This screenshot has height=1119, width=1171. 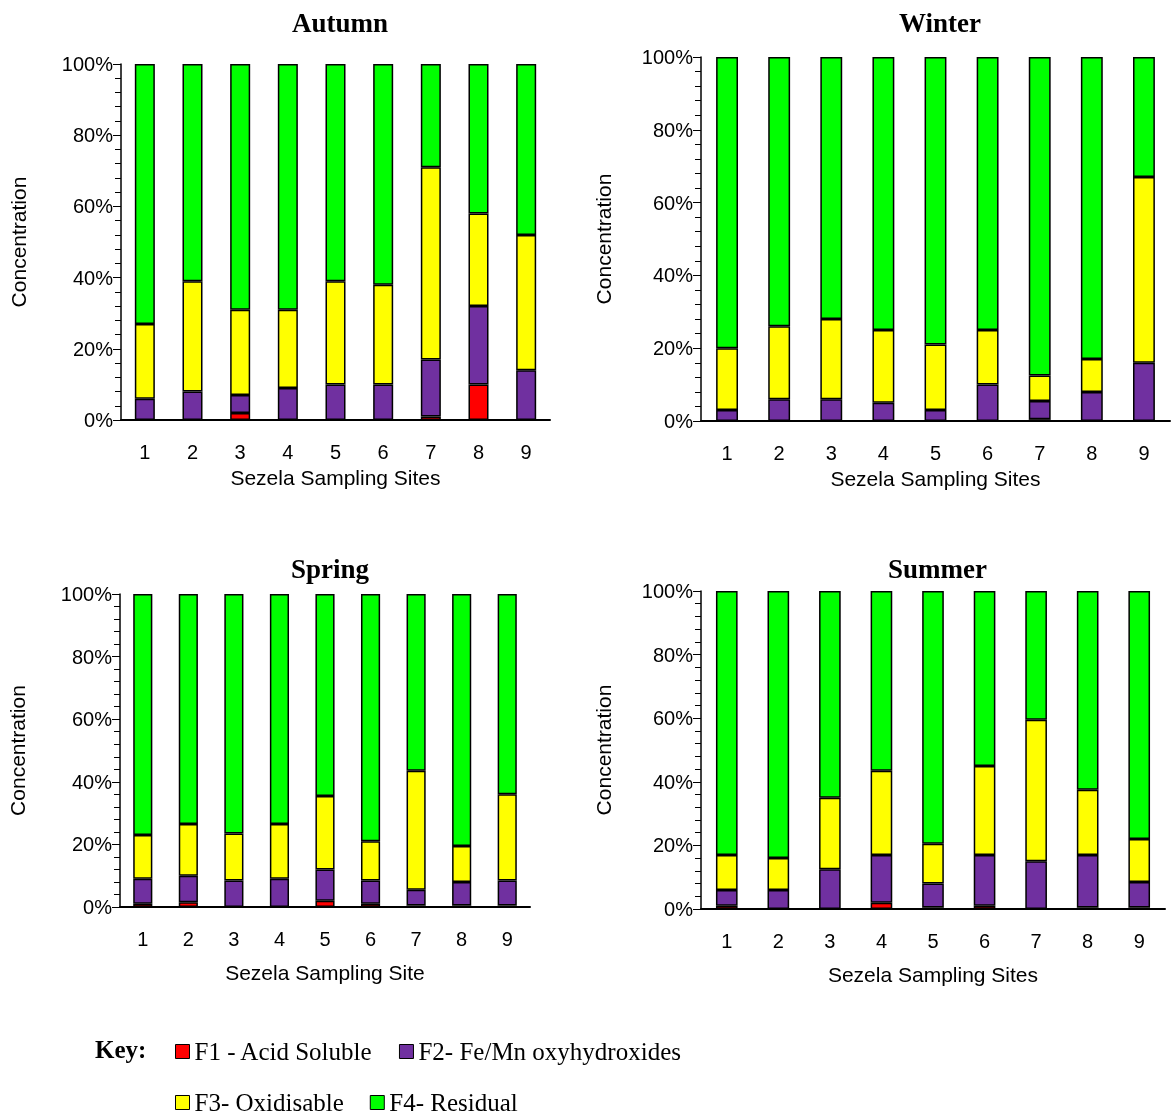 What do you see at coordinates (325, 972) in the screenshot?
I see `x-axis-title: Sezela Sampling Site` at bounding box center [325, 972].